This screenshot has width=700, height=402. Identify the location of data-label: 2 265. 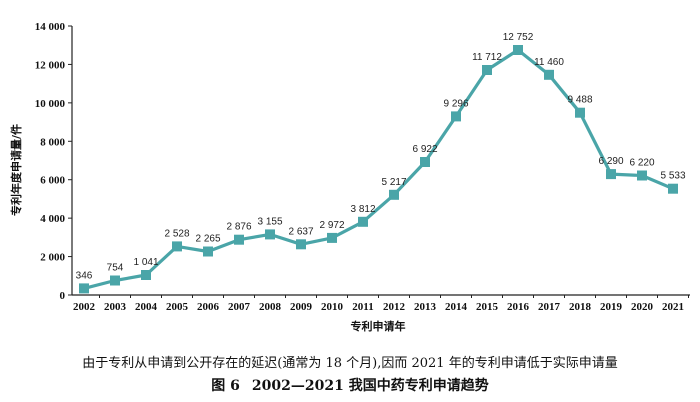
(207, 239).